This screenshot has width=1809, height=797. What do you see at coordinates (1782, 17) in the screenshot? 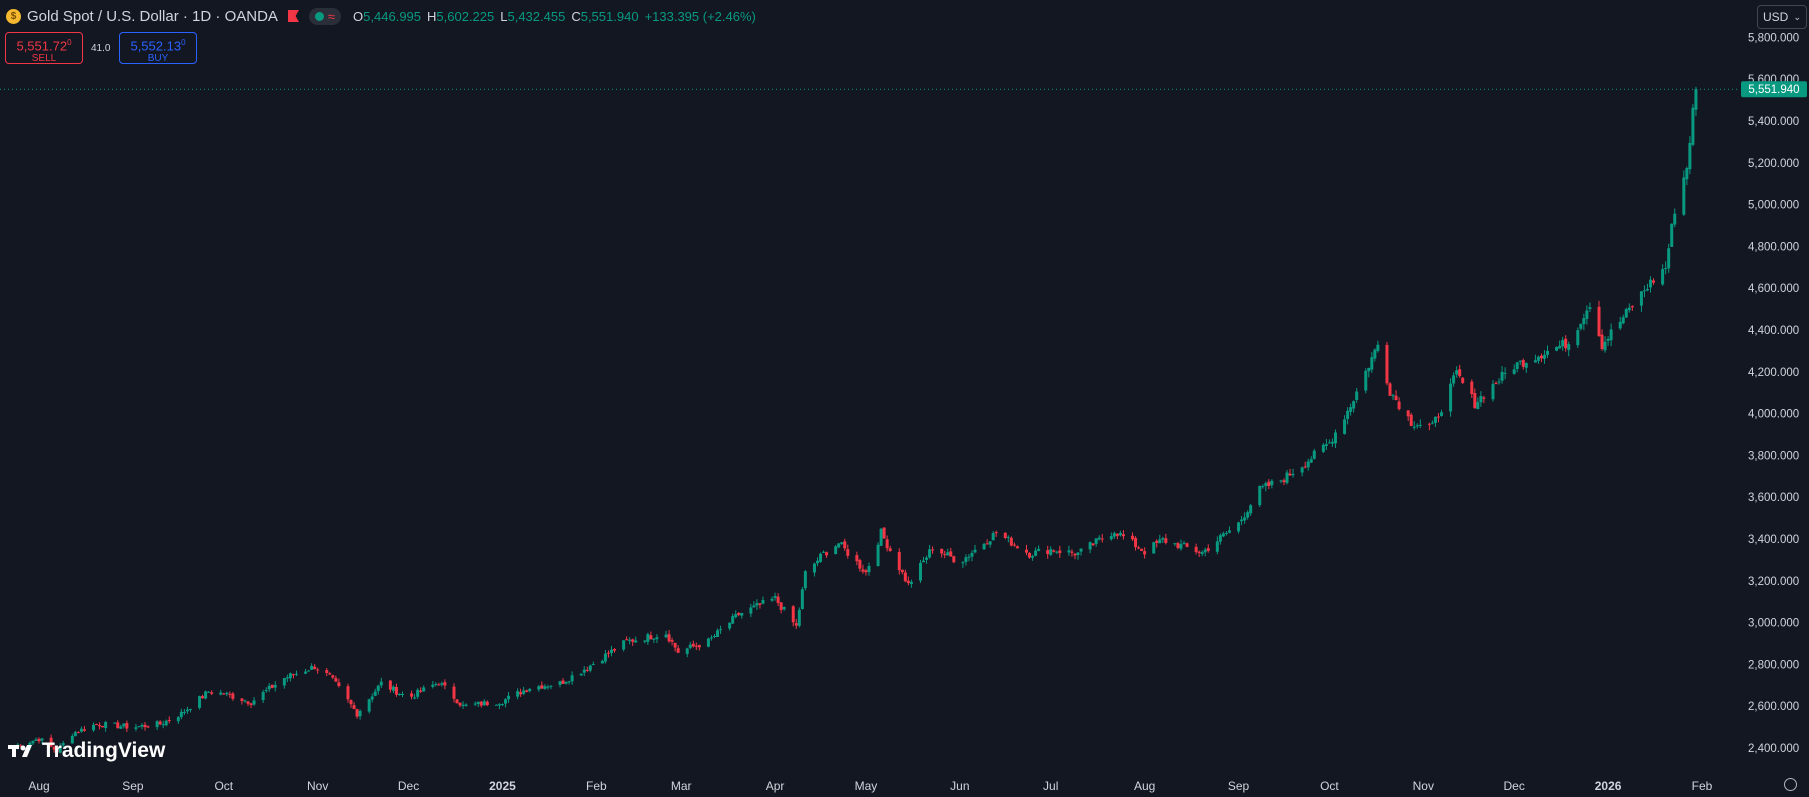
I see `currency-select: USD ⌄` at bounding box center [1782, 17].